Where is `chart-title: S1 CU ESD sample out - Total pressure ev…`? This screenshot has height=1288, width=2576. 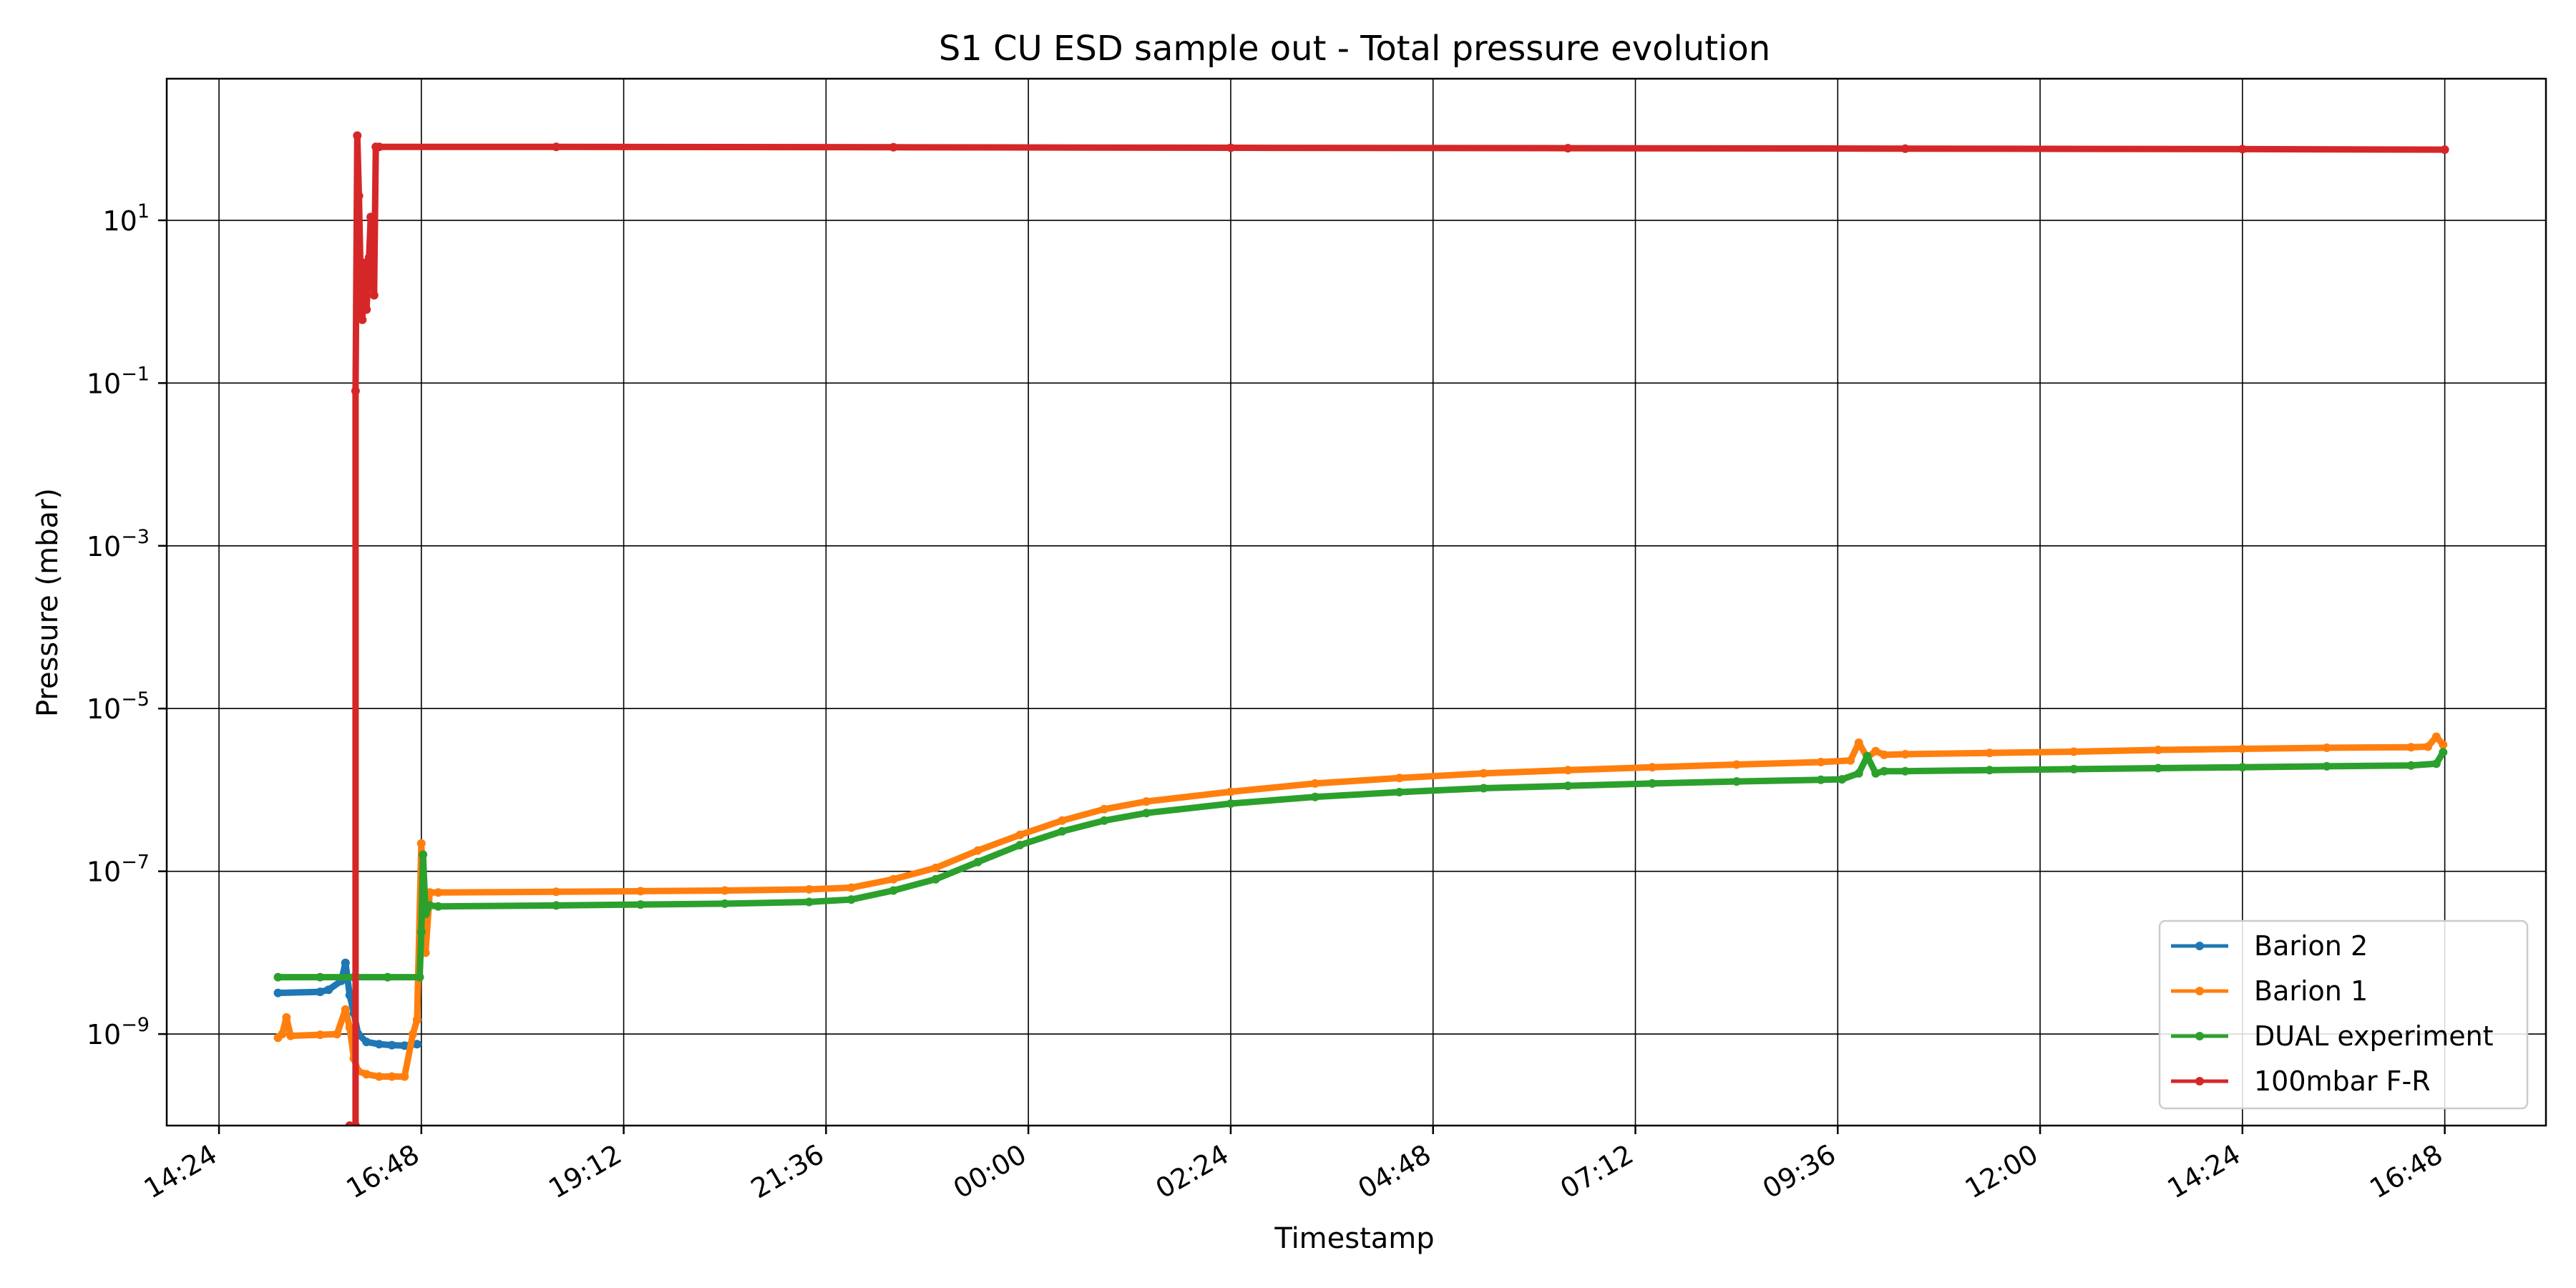 chart-title: S1 CU ESD sample out - Total pressure ev… is located at coordinates (1354, 49).